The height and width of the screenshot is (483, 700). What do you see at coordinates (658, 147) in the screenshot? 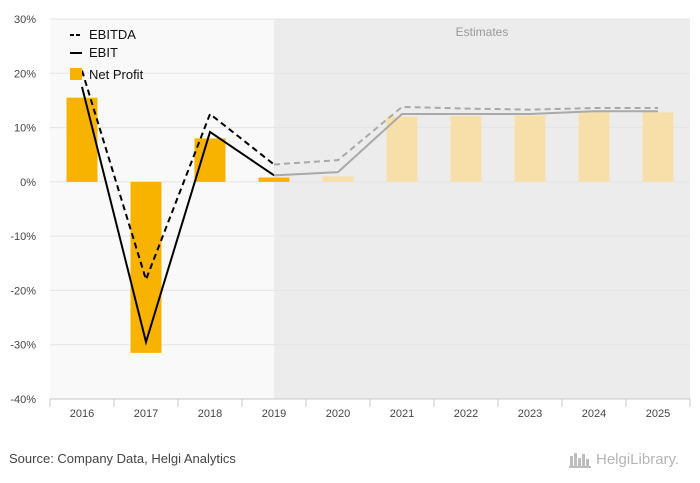
I see `bar-net-profit-2025` at bounding box center [658, 147].